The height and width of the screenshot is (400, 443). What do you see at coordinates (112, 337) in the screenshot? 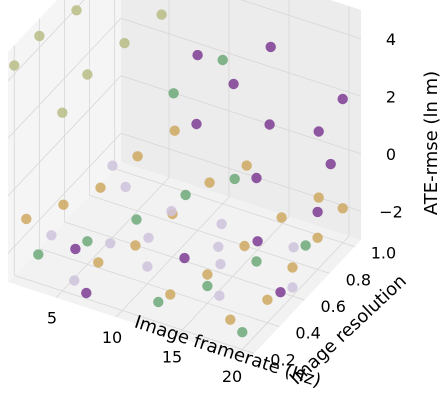
I see `x-tick-label: 10` at bounding box center [112, 337].